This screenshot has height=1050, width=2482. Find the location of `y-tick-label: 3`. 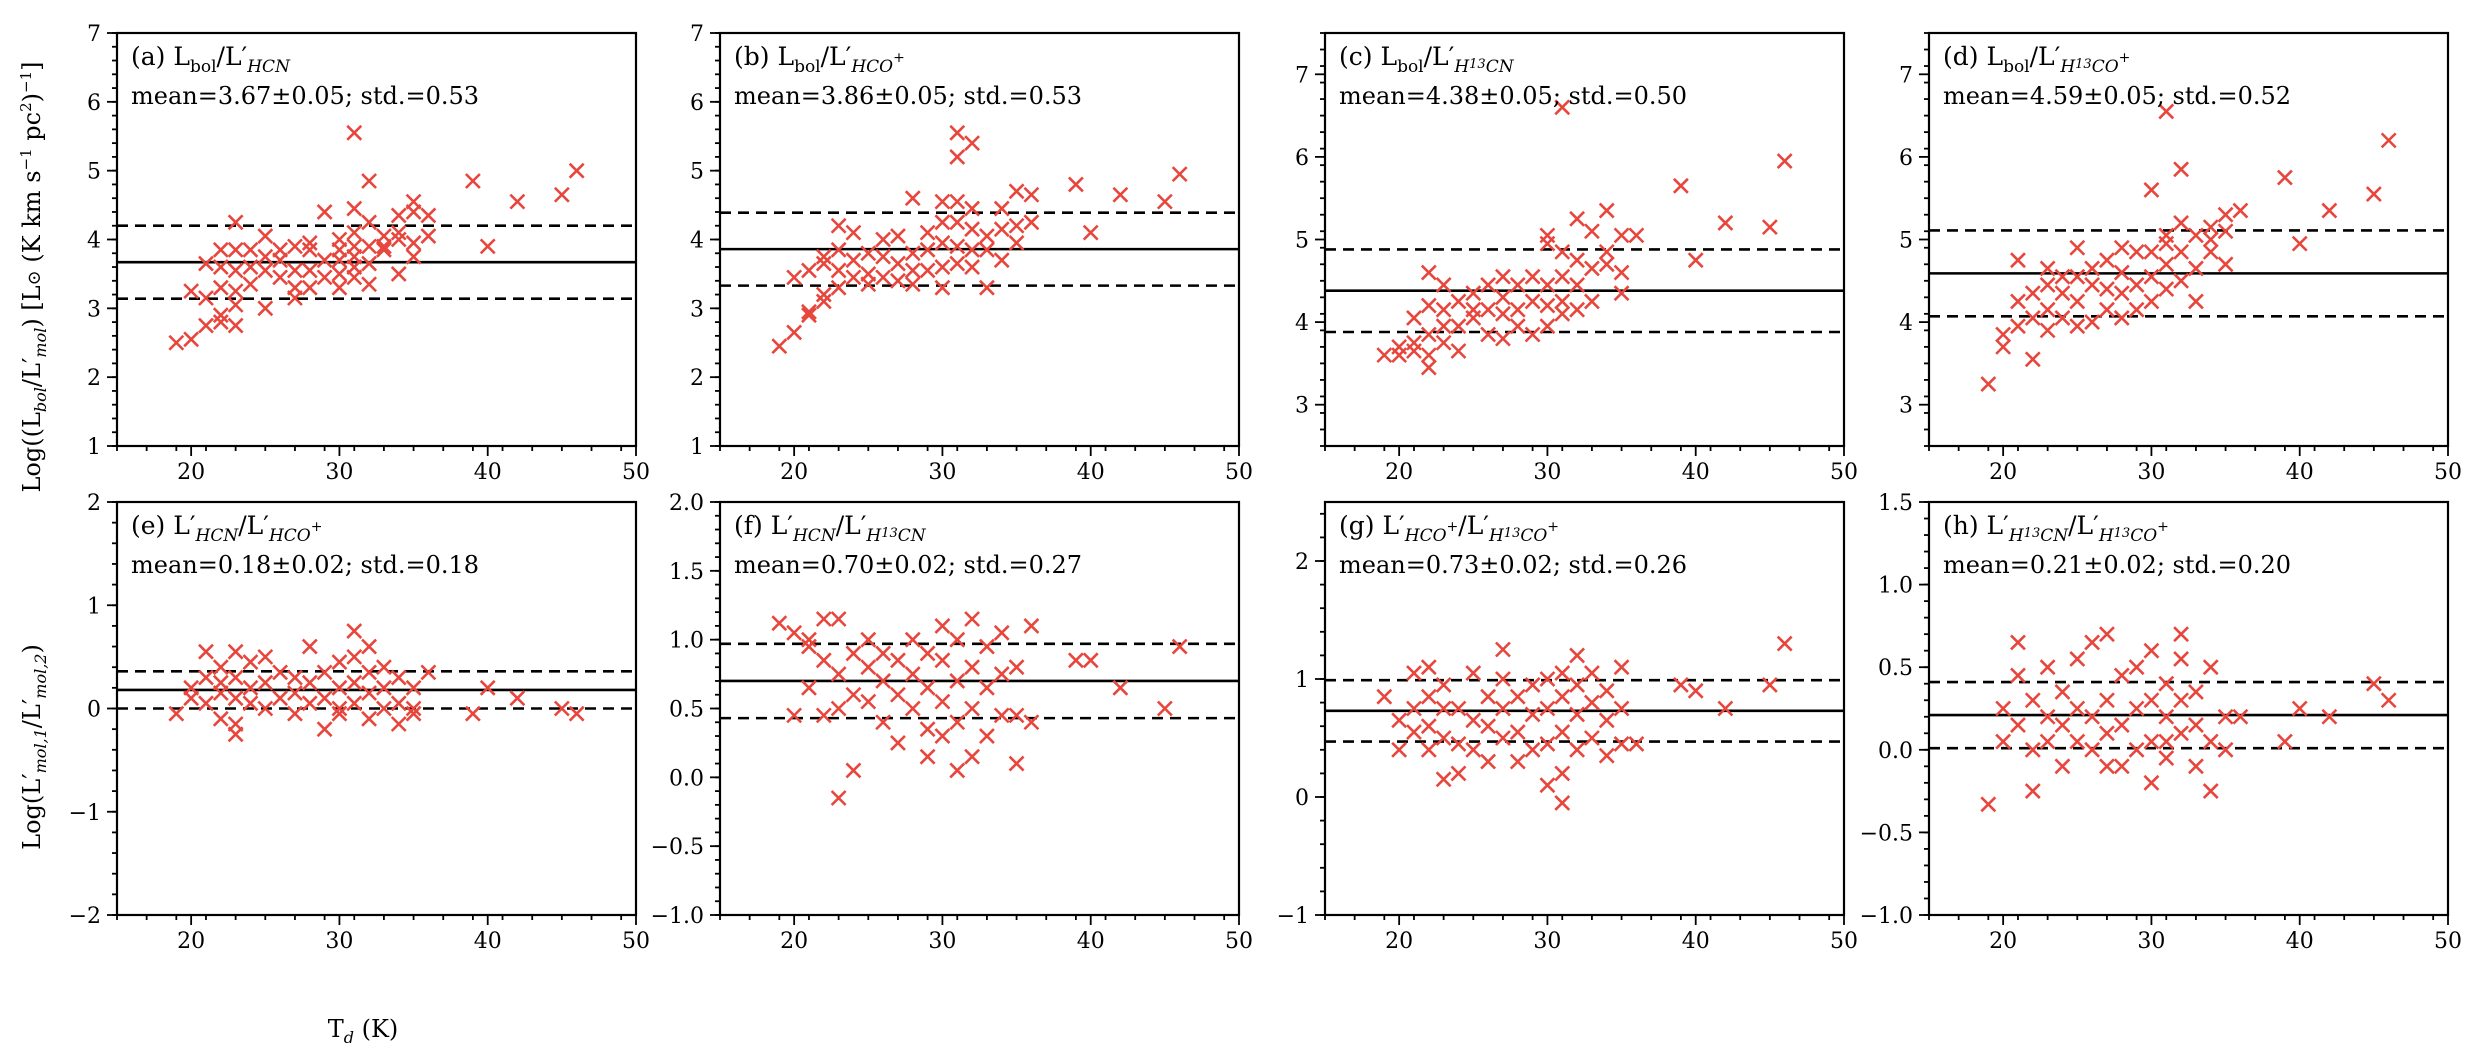

y-tick-label: 3 is located at coordinates (1302, 406).